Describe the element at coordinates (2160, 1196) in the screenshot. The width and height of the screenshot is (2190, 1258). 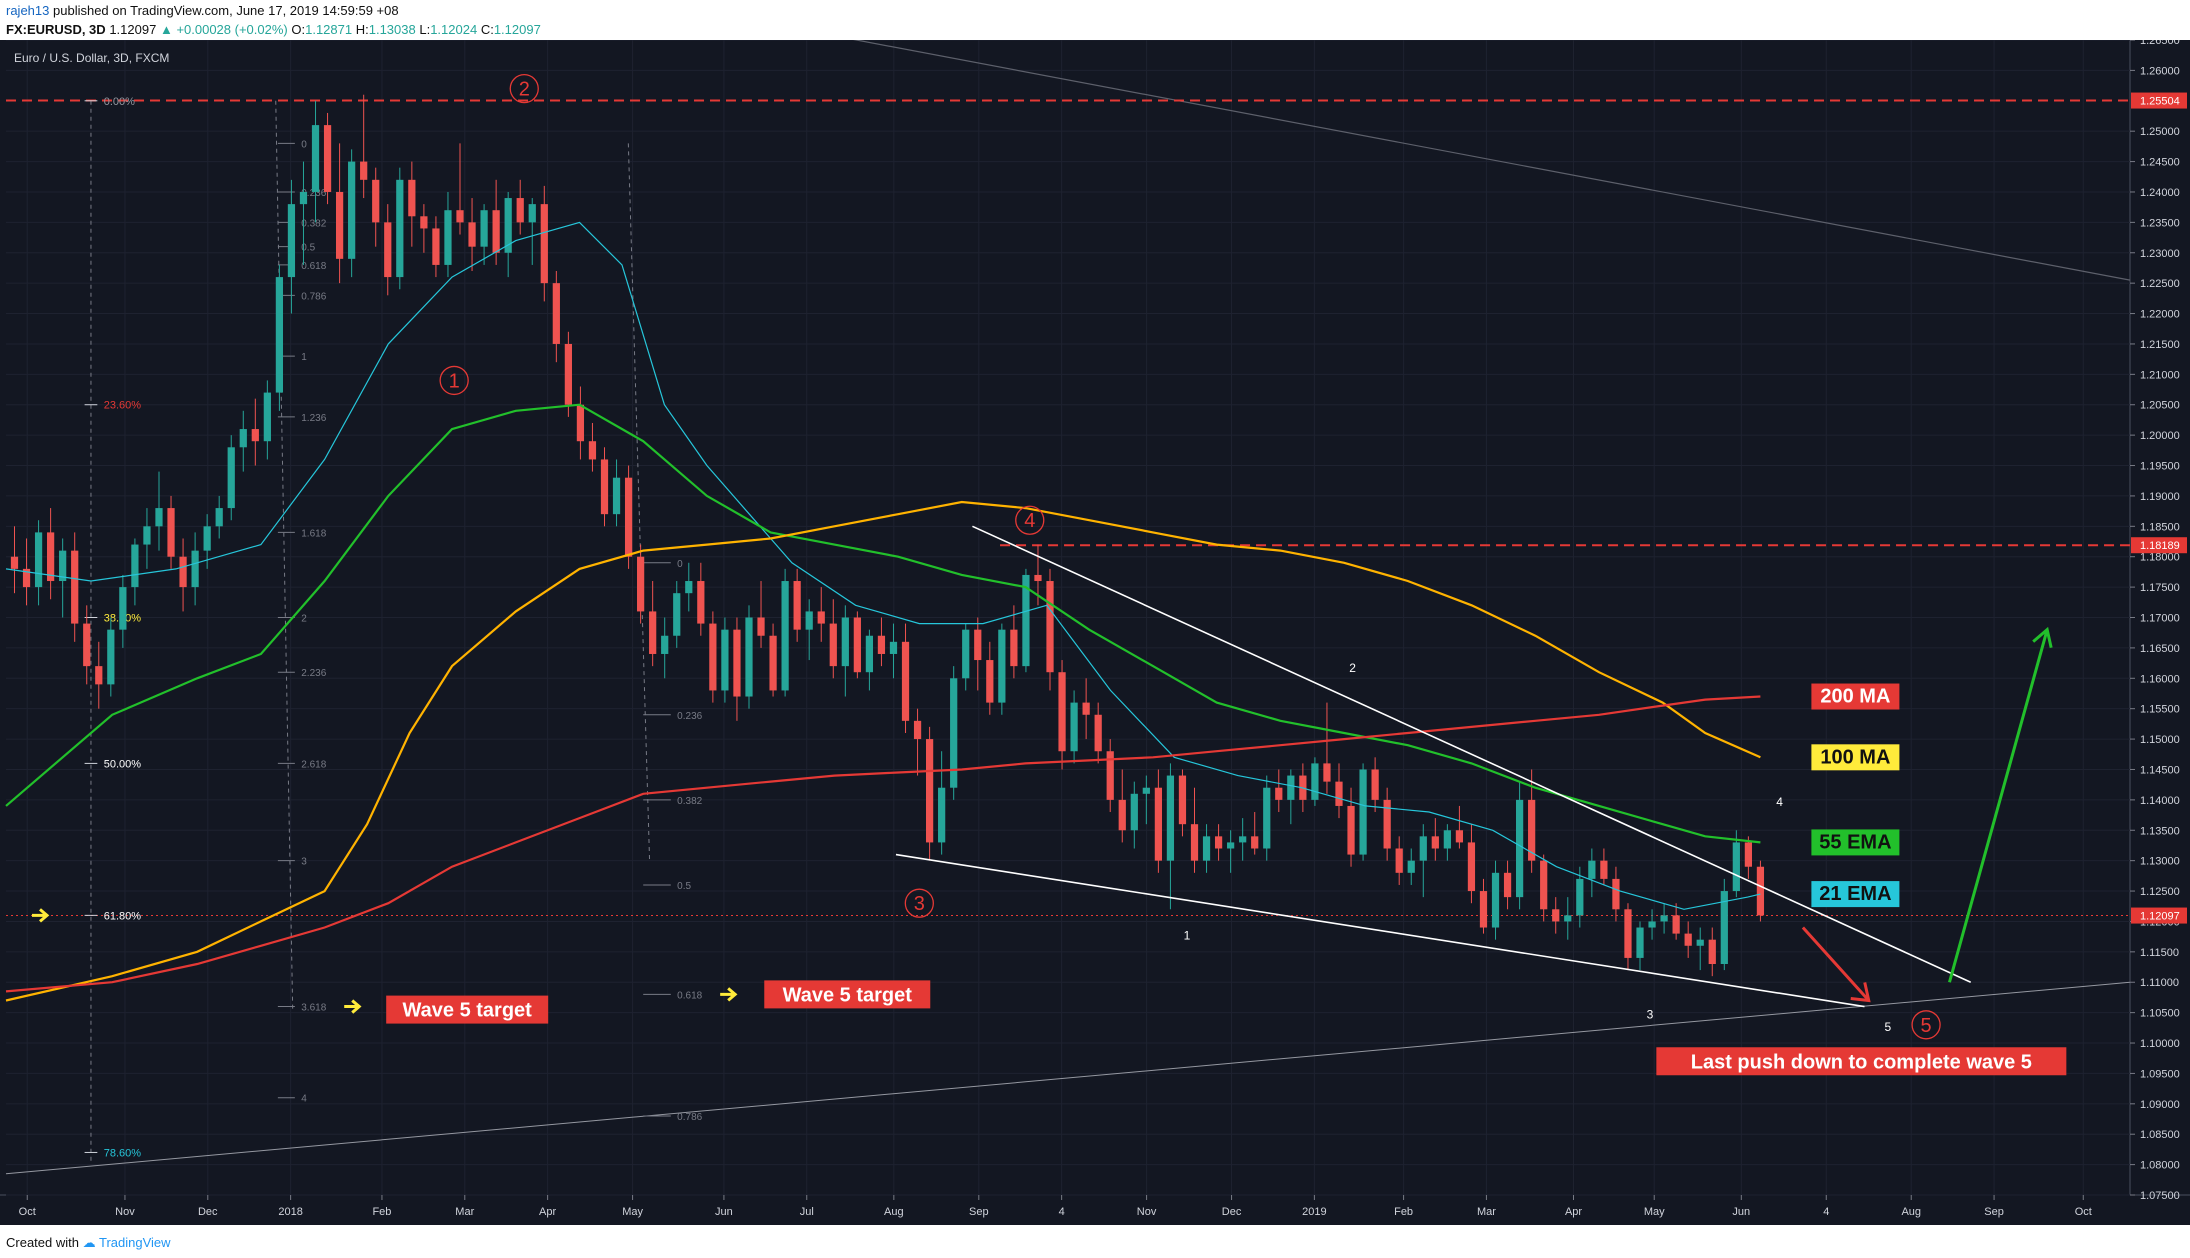
I see `price-tick-label: 1.07500` at that location.